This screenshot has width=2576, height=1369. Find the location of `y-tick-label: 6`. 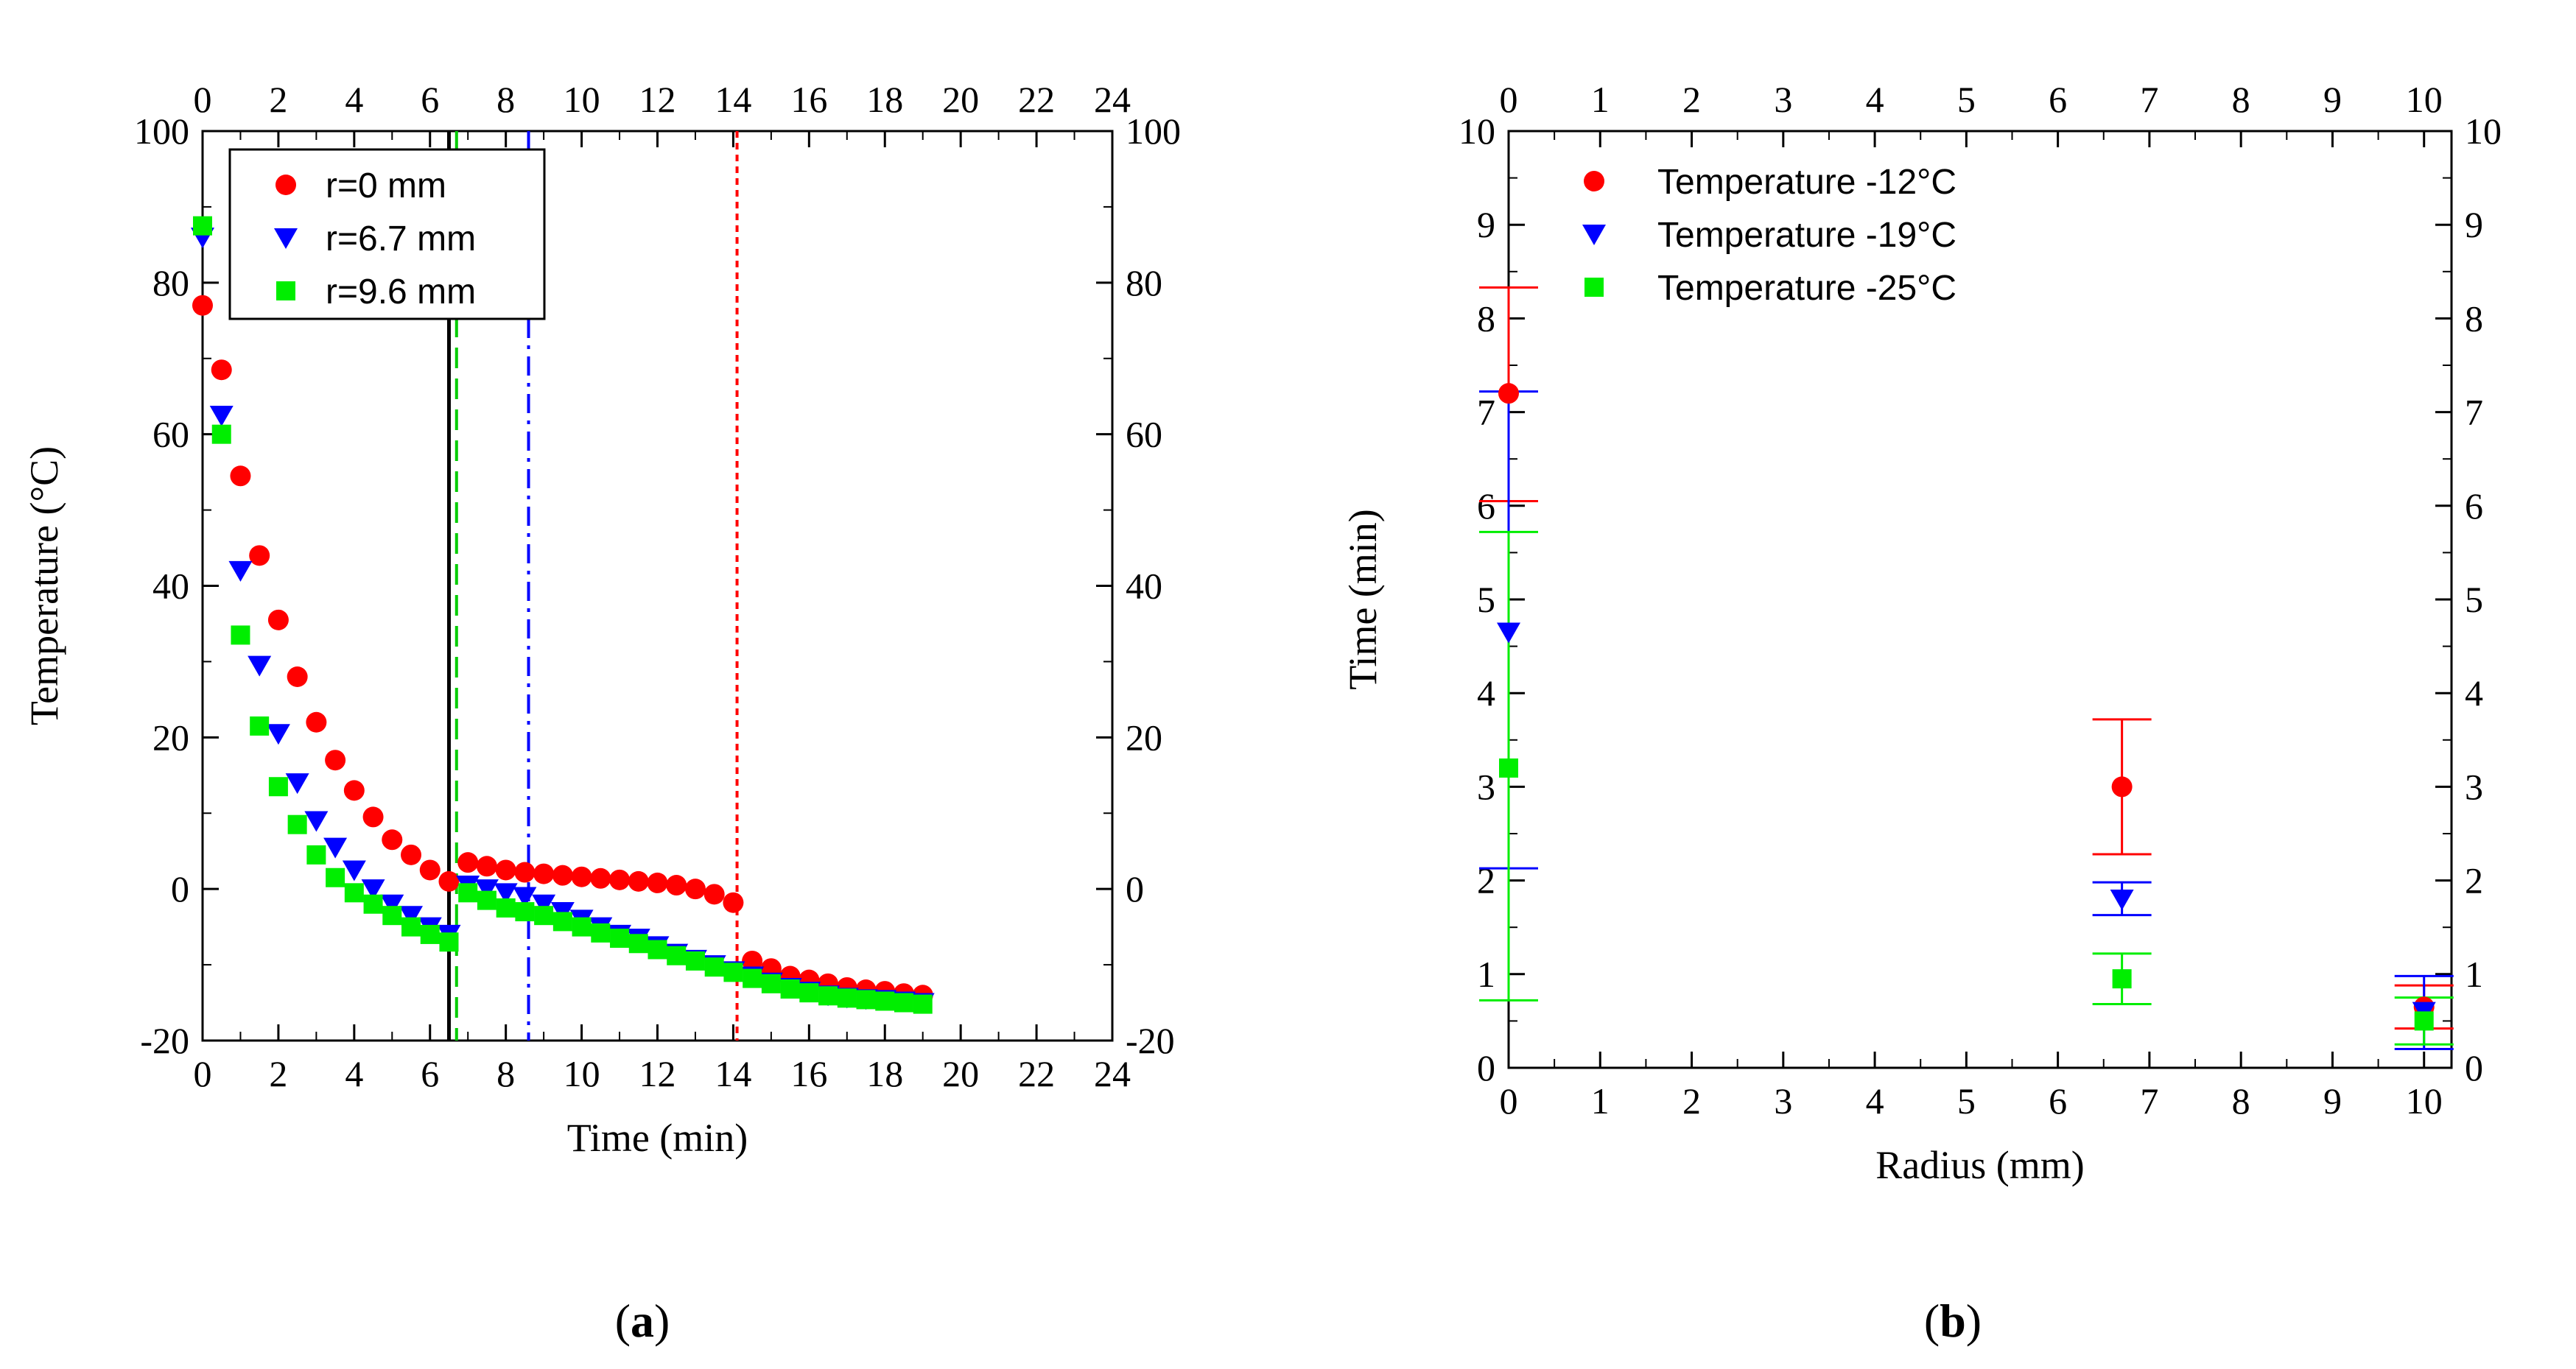

y-tick-label: 6 is located at coordinates (1486, 506).